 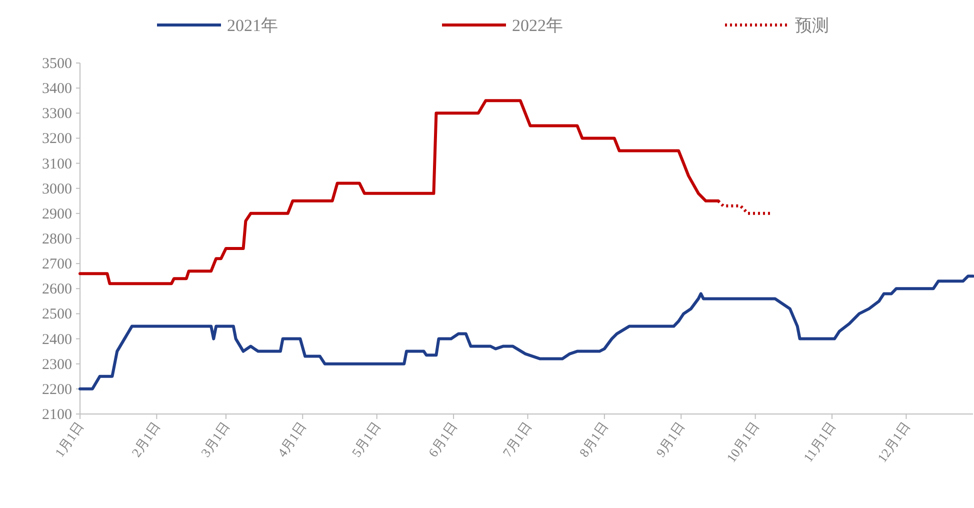 I want to click on x-tick-label: 5月1日, so click(x=366, y=439).